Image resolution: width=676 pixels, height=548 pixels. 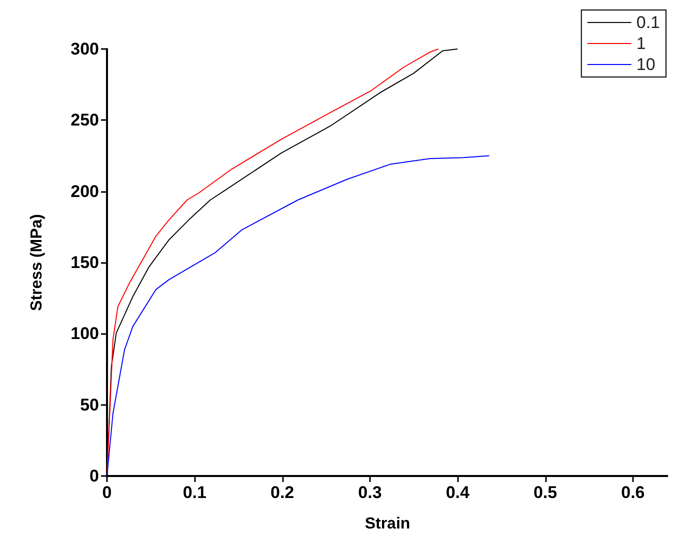 I want to click on x-tick-label: 0.1, so click(x=194, y=492).